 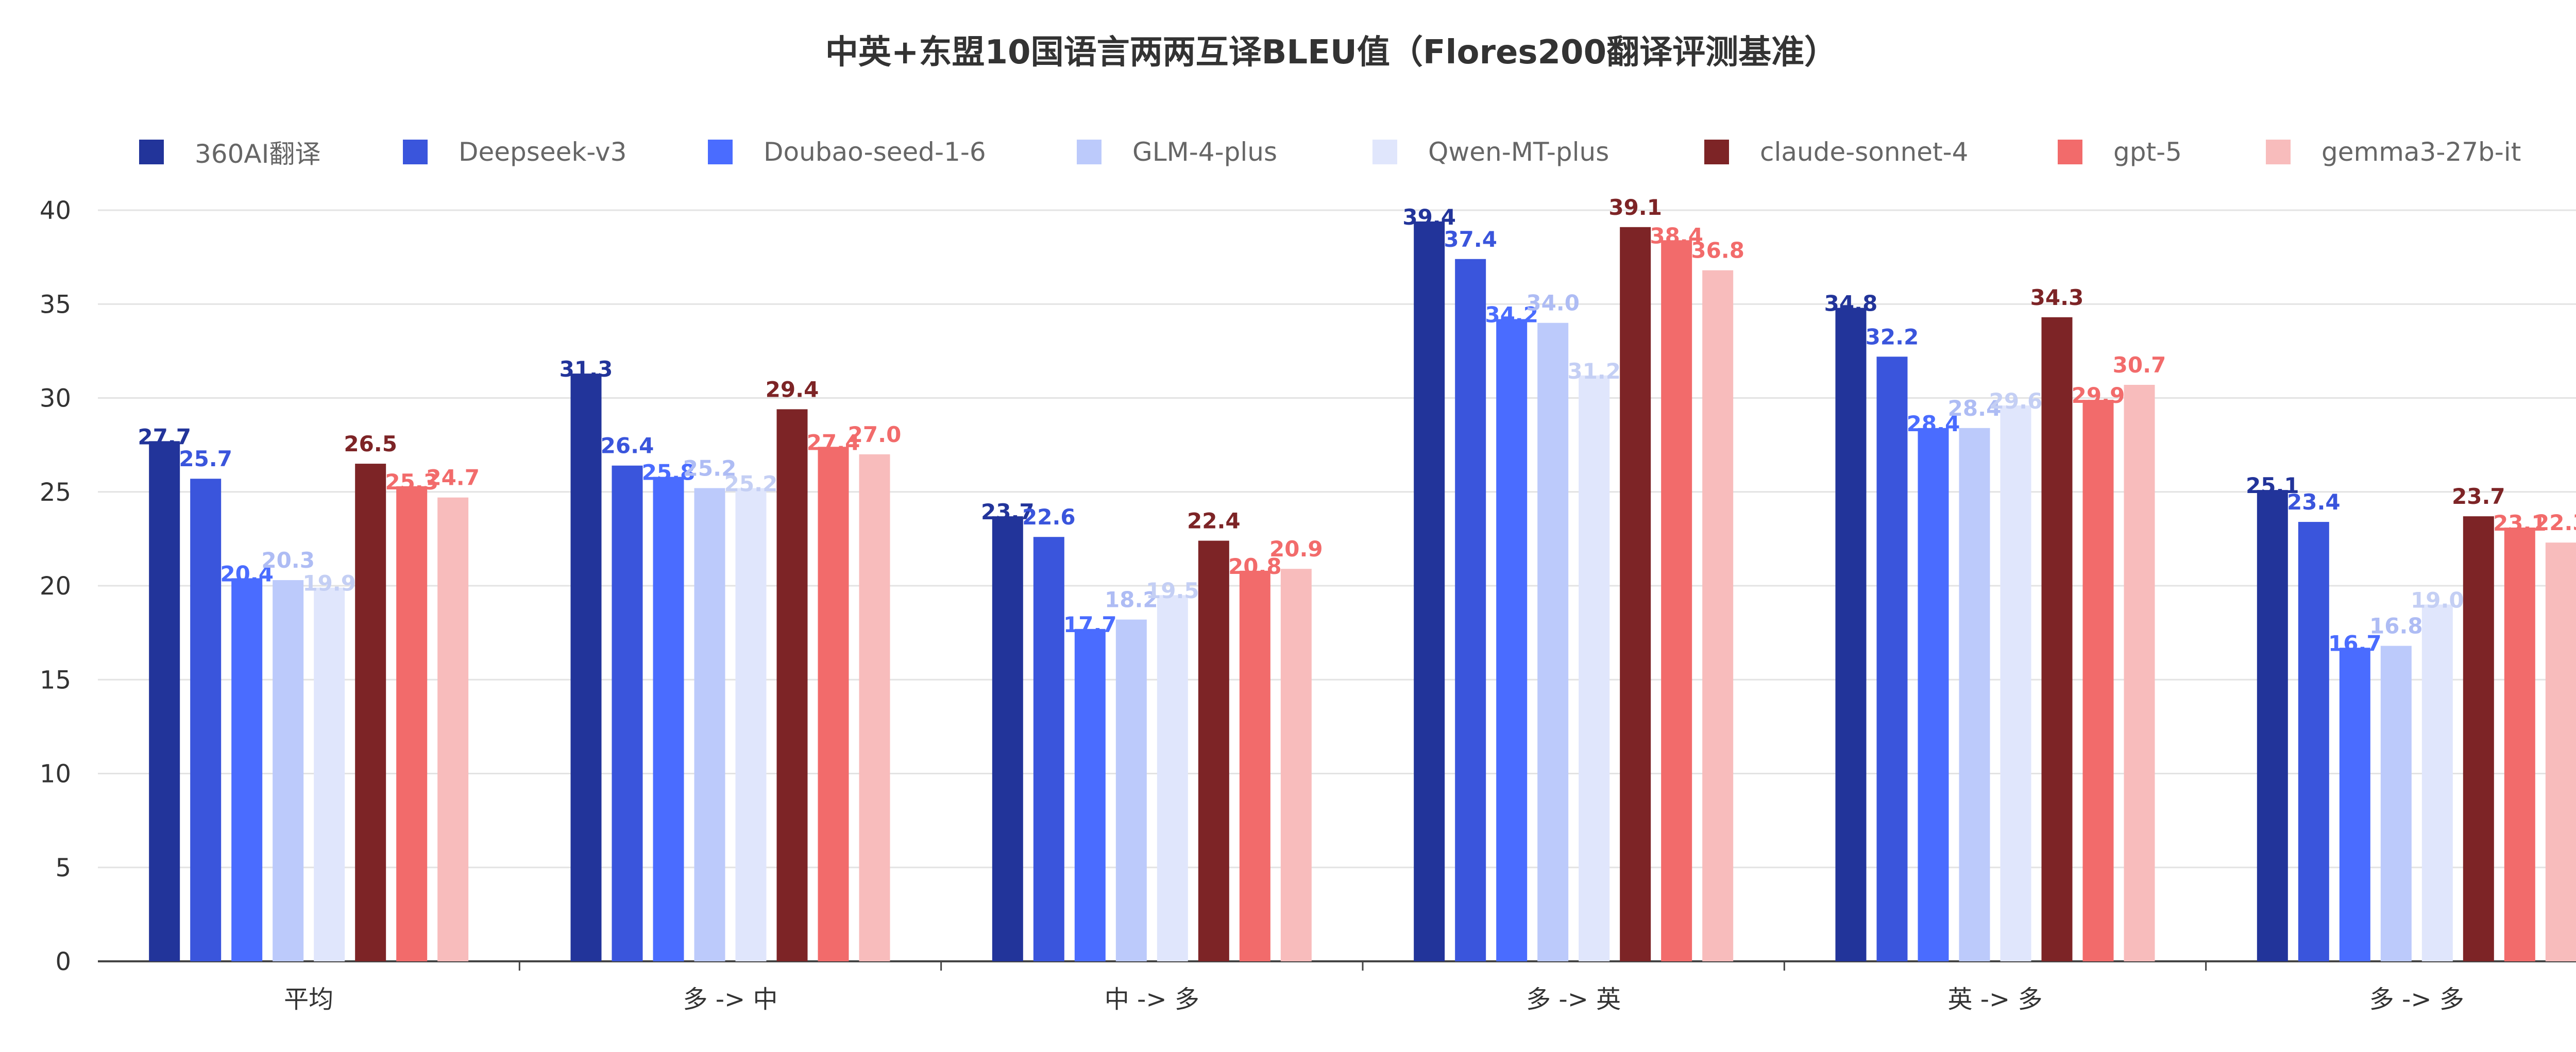 What do you see at coordinates (370, 443) in the screenshot?
I see `data-label: 26.5` at bounding box center [370, 443].